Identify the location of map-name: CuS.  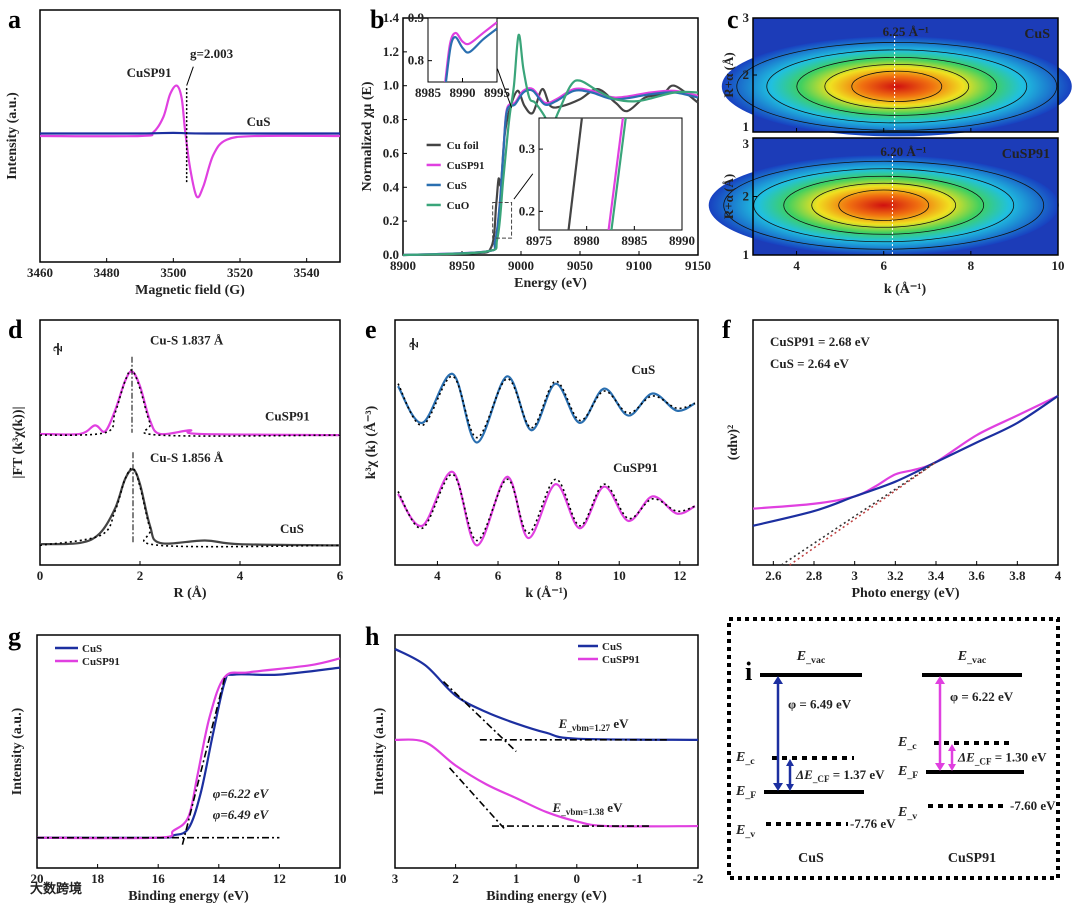
(1037, 34).